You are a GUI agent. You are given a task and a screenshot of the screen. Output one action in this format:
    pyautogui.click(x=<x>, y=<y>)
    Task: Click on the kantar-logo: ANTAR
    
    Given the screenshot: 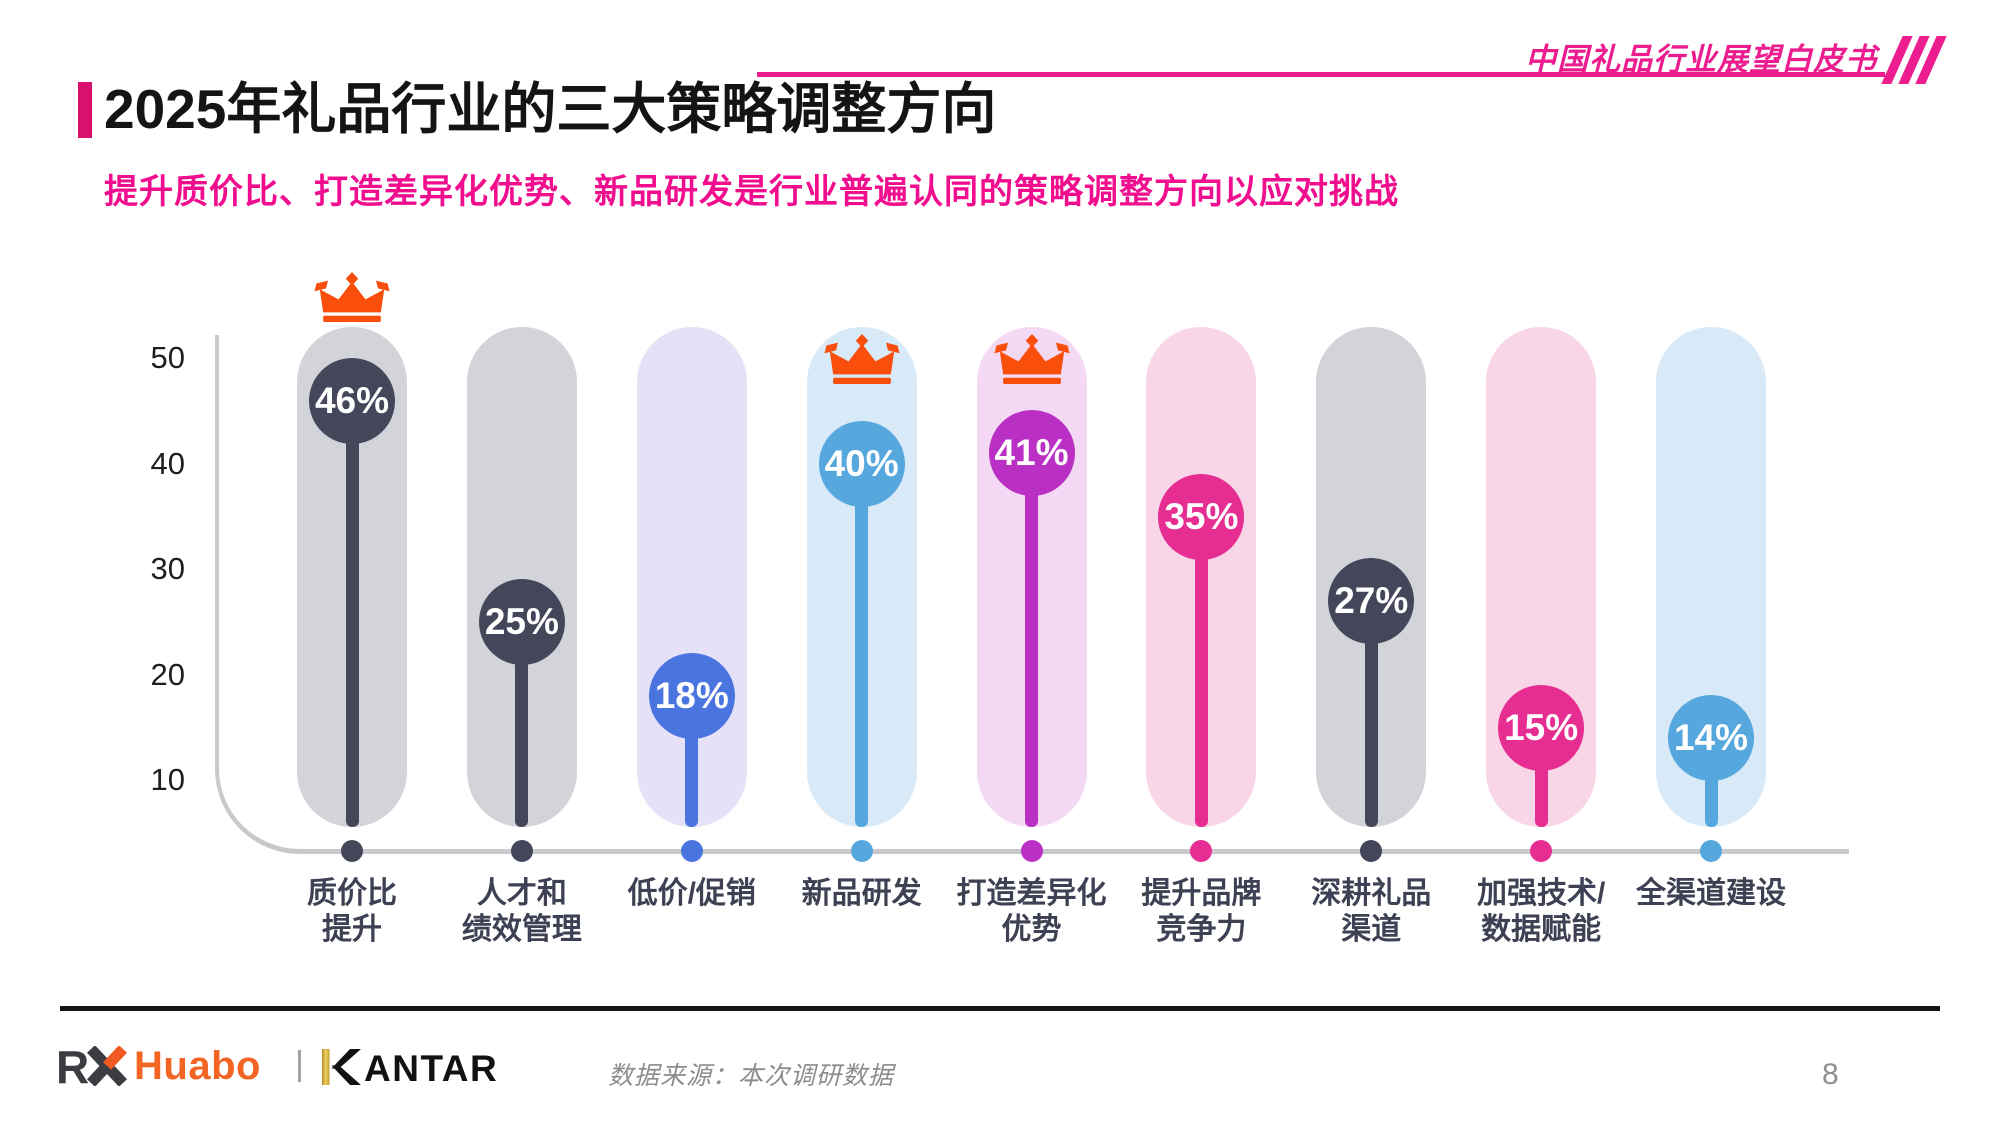 What is the action you would take?
    pyautogui.click(x=410, y=1067)
    